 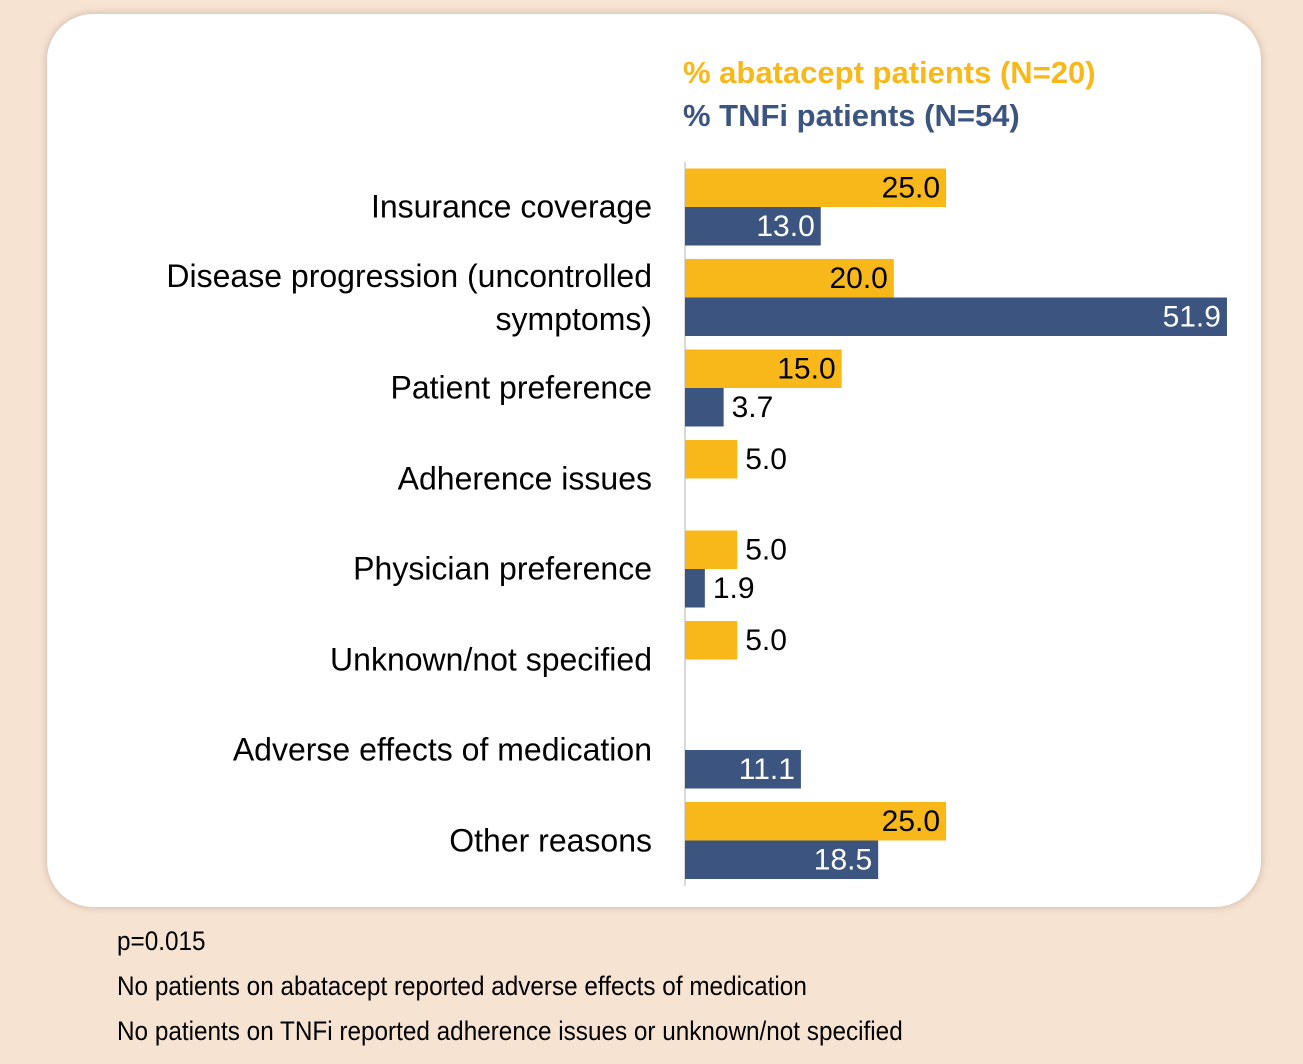 What do you see at coordinates (753, 407) in the screenshot?
I see `value-label: 3.7` at bounding box center [753, 407].